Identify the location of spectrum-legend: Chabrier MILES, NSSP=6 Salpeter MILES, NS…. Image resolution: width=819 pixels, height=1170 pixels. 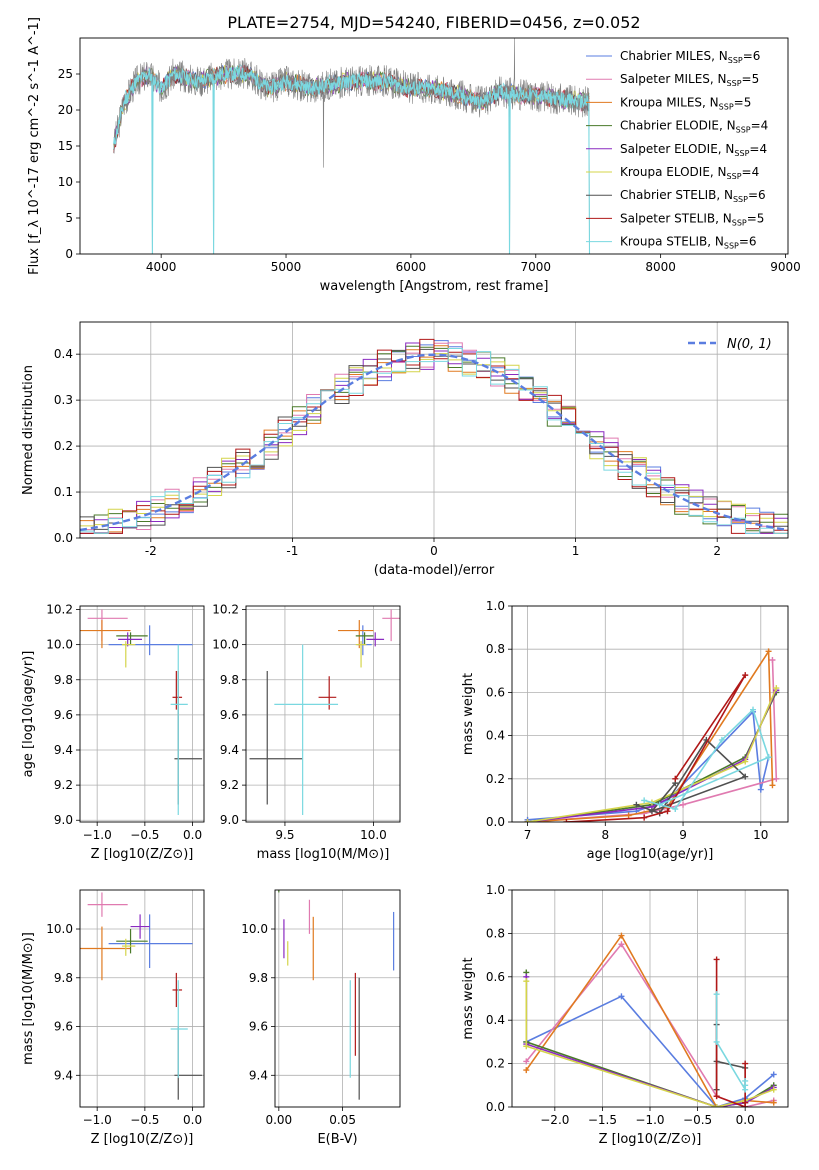
(677, 150).